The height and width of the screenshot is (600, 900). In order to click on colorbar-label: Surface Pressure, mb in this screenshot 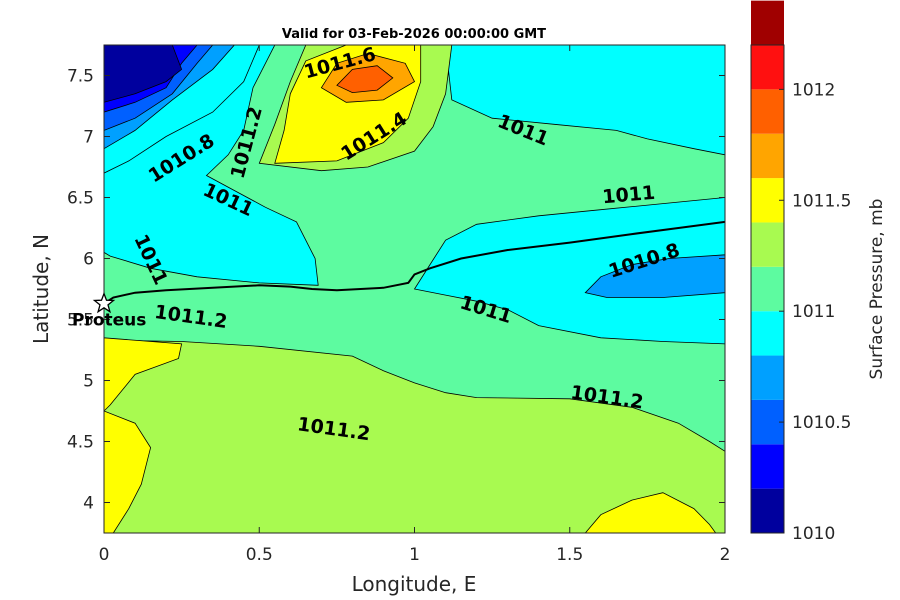, I will do `click(877, 289)`.